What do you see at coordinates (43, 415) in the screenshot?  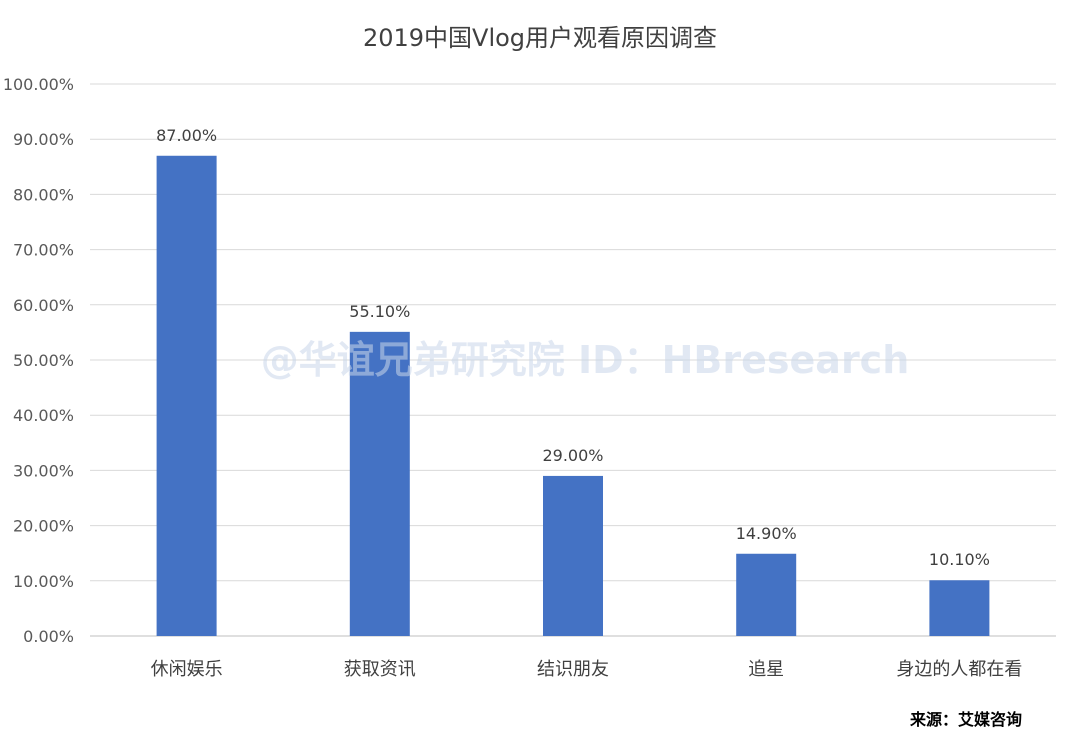 I see `y-tick-label: 40.00%` at bounding box center [43, 415].